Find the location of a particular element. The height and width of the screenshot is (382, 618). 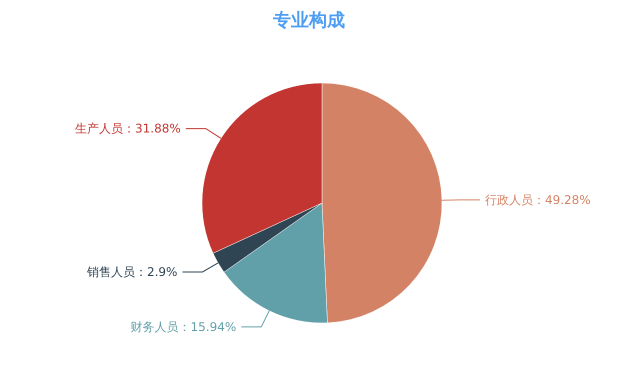

slice-label: 财务人员：15.94% is located at coordinates (183, 327).